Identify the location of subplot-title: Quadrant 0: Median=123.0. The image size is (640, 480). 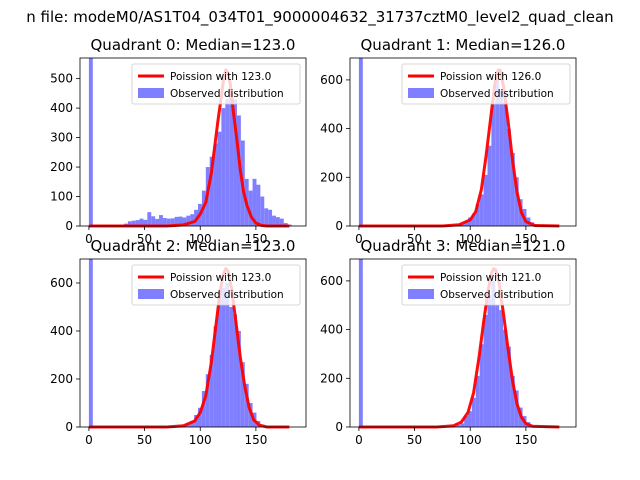
(193, 45).